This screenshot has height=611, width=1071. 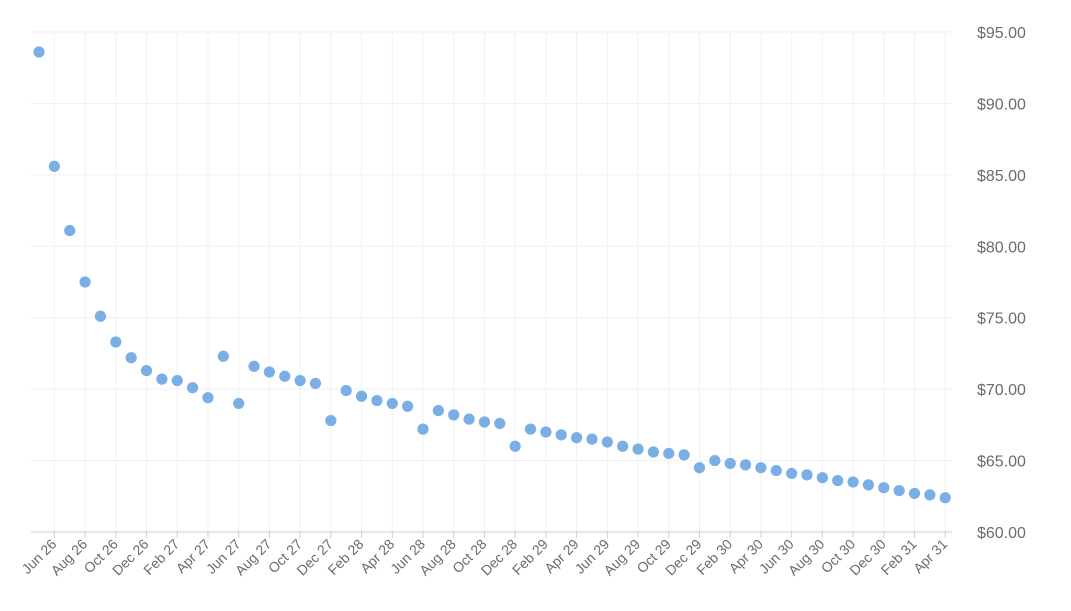 What do you see at coordinates (1001, 33) in the screenshot?
I see `y-tick-label: $95.00` at bounding box center [1001, 33].